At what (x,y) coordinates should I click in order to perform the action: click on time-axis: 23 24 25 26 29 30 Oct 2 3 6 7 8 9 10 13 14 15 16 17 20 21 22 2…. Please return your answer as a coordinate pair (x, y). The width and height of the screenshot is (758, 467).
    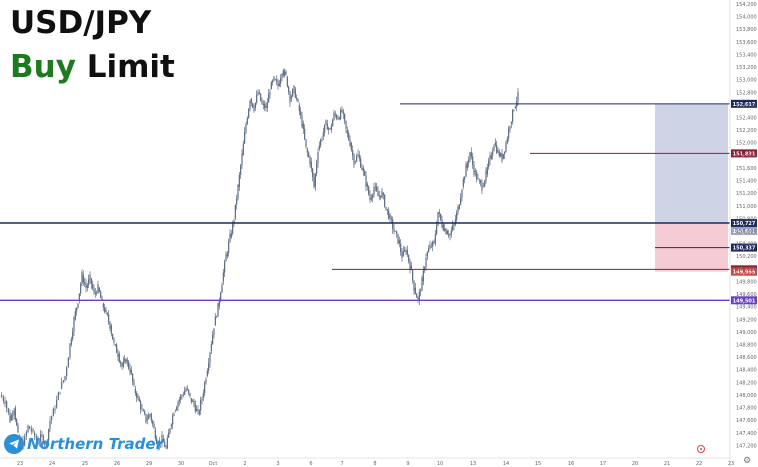
    Looking at the image, I should click on (367, 462).